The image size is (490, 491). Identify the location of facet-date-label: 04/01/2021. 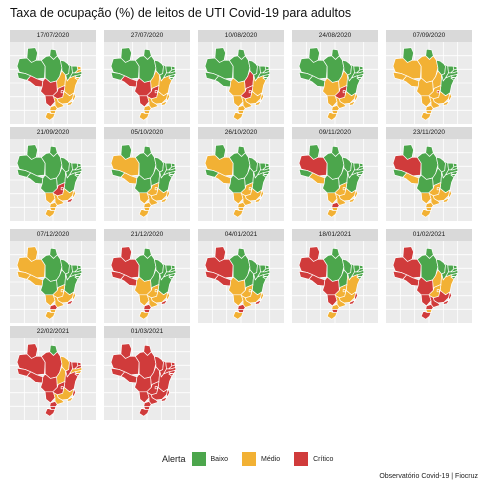
(241, 235).